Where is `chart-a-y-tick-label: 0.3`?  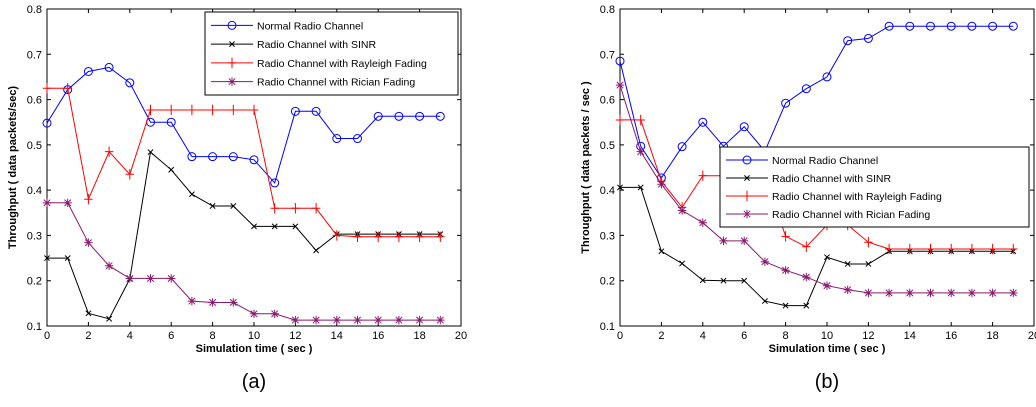
chart-a-y-tick-label: 0.3 is located at coordinates (34, 236).